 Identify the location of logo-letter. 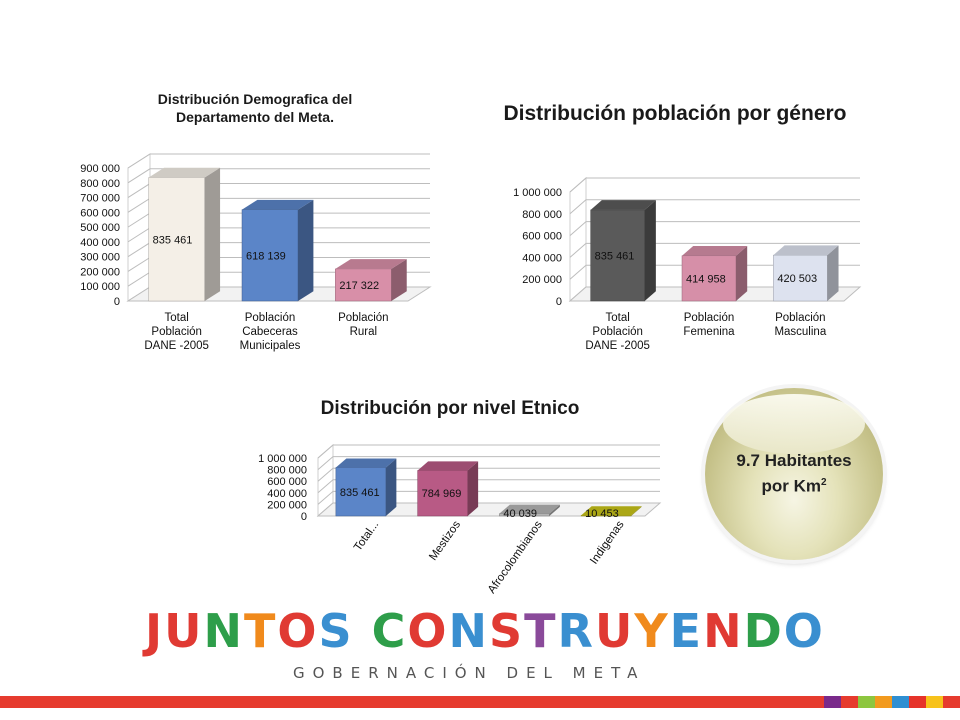
(363, 631).